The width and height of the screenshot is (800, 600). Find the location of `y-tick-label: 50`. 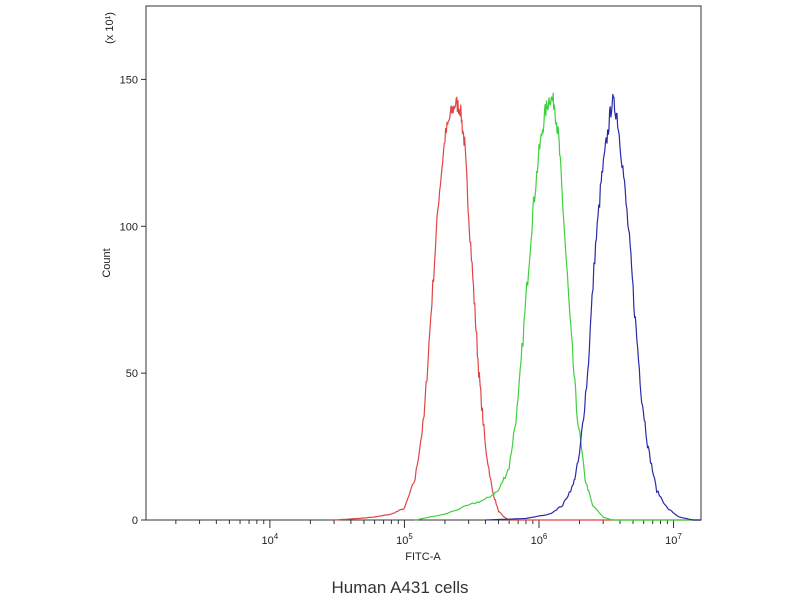

y-tick-label: 50 is located at coordinates (132, 374).